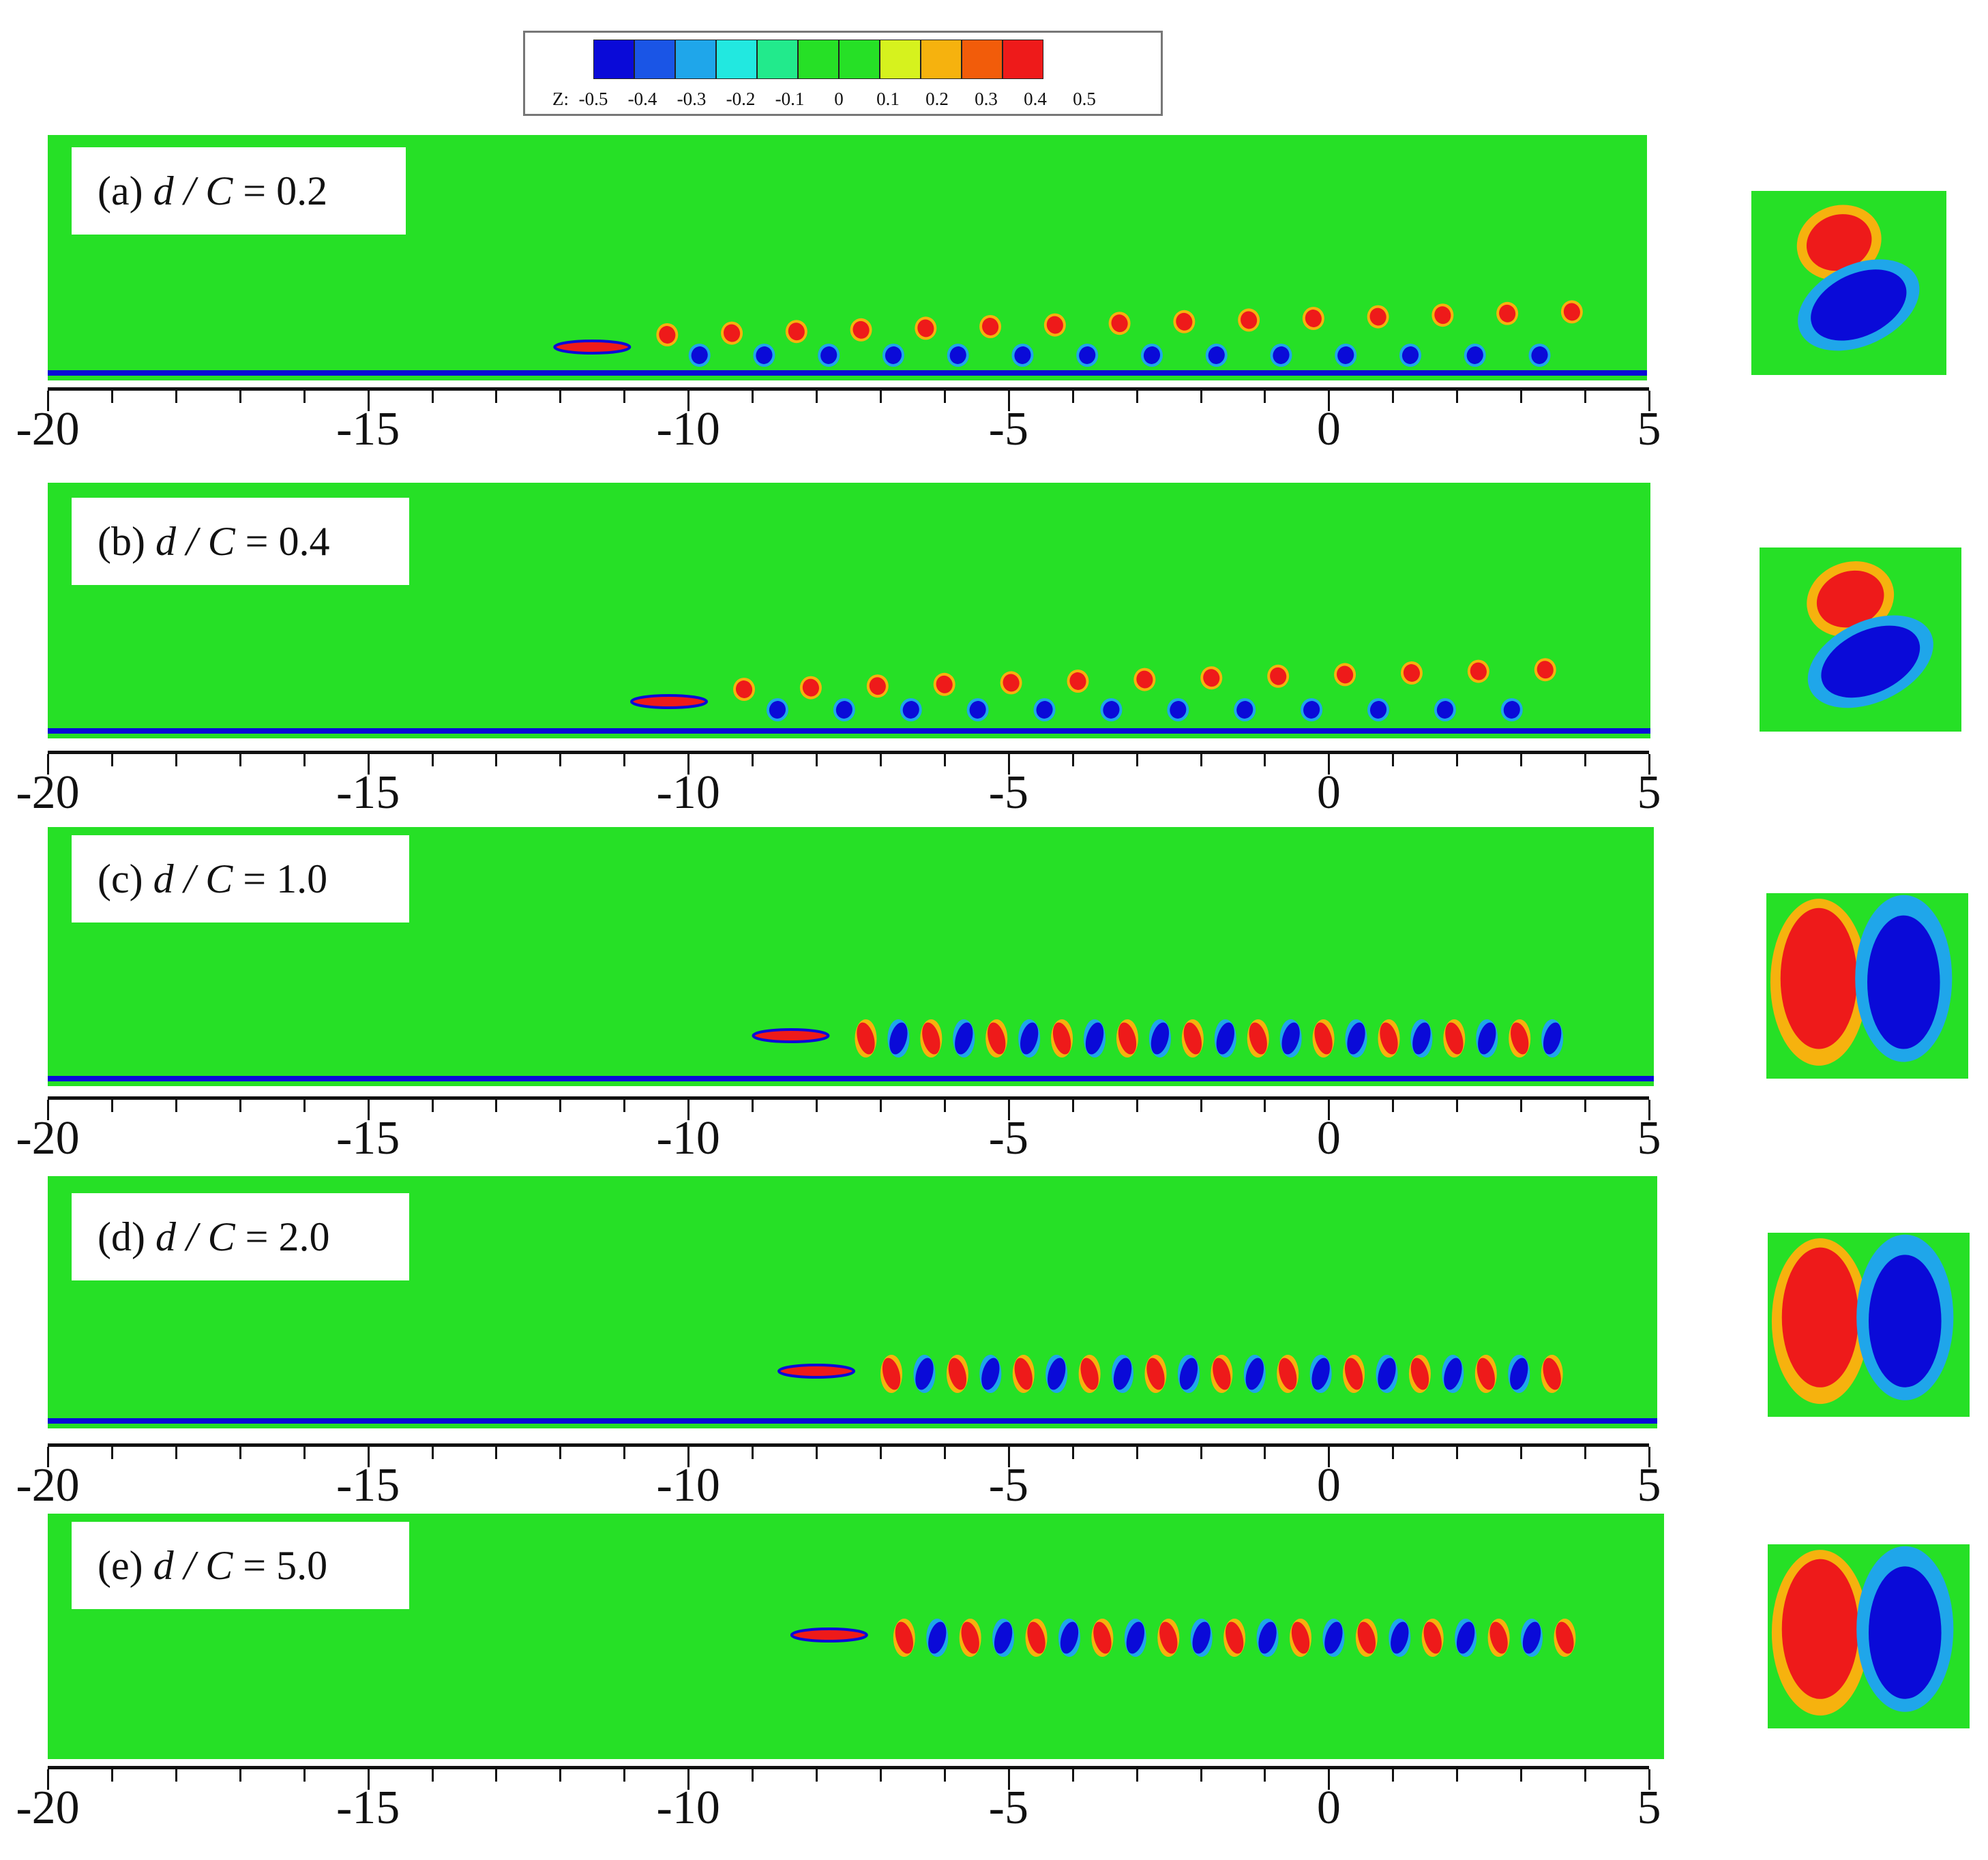 This screenshot has width=1988, height=1860. Describe the element at coordinates (839, 99) in the screenshot. I see `colorbar-tick-label: 0` at that location.